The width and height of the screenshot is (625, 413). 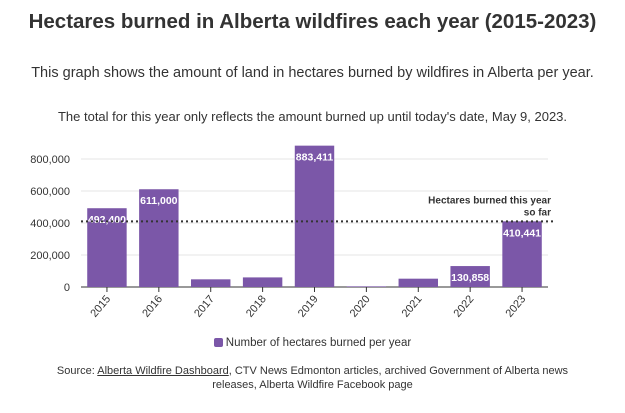 What do you see at coordinates (256, 306) in the screenshot?
I see `x-tick-label: 2018` at bounding box center [256, 306].